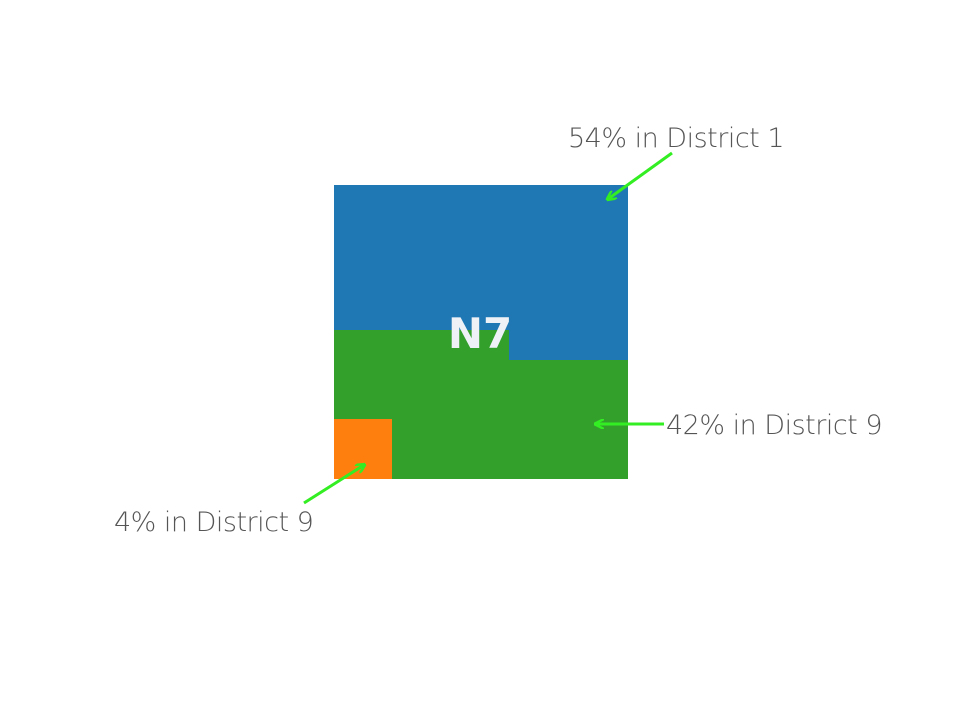 Image resolution: width=960 pixels, height=720 pixels. Describe the element at coordinates (480, 333) in the screenshot. I see `area-label: N7` at that location.